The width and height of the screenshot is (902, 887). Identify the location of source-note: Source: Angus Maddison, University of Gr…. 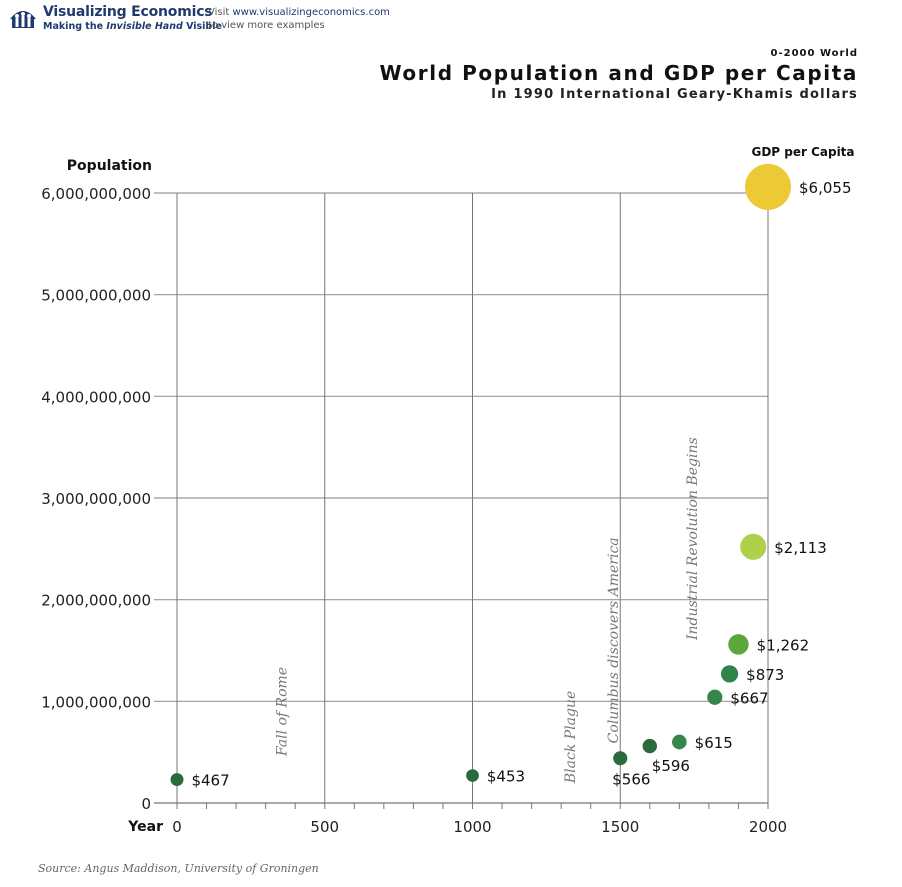
(178, 868).